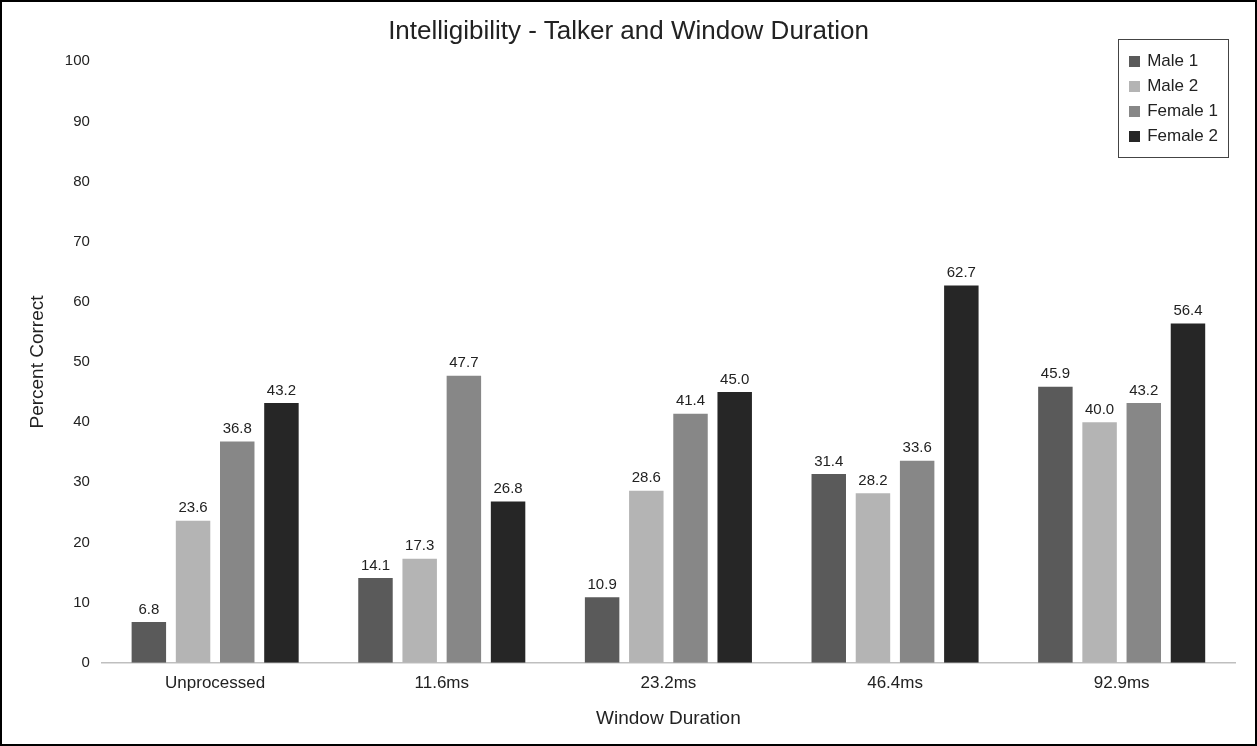 Image resolution: width=1257 pixels, height=746 pixels. I want to click on data-label: 45.0, so click(735, 378).